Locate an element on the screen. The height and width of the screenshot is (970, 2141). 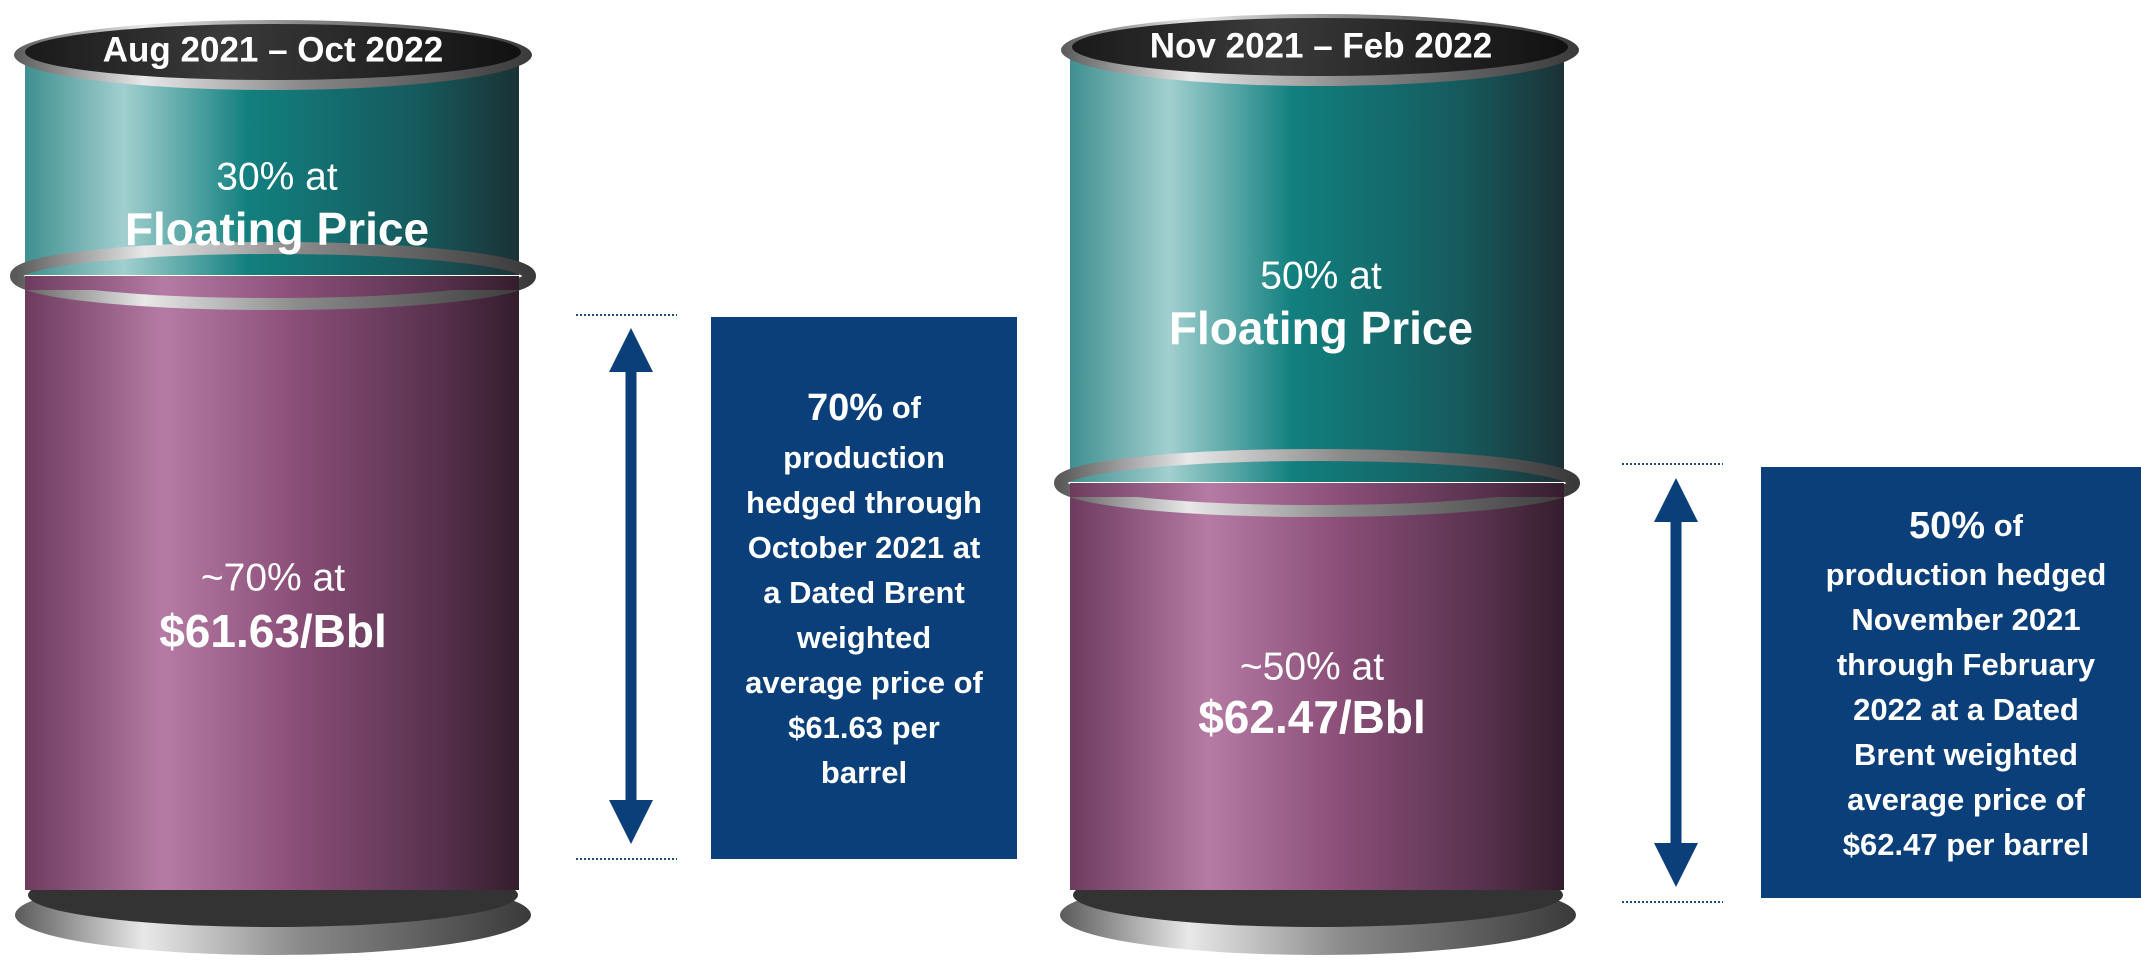
note-heading: 70% of is located at coordinates (864, 408).